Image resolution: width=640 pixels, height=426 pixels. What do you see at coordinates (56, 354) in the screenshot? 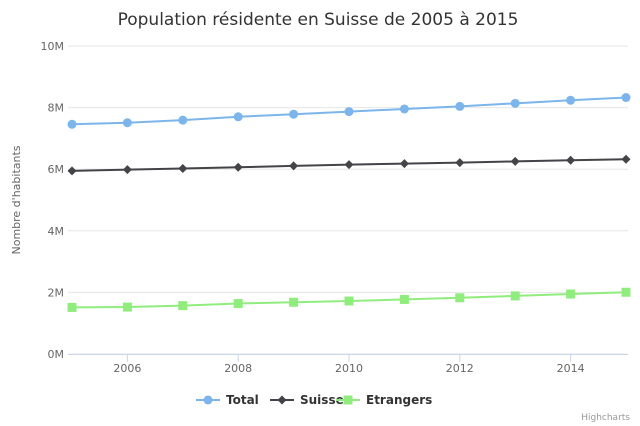
I see `y-tick-label: 0M` at bounding box center [56, 354].